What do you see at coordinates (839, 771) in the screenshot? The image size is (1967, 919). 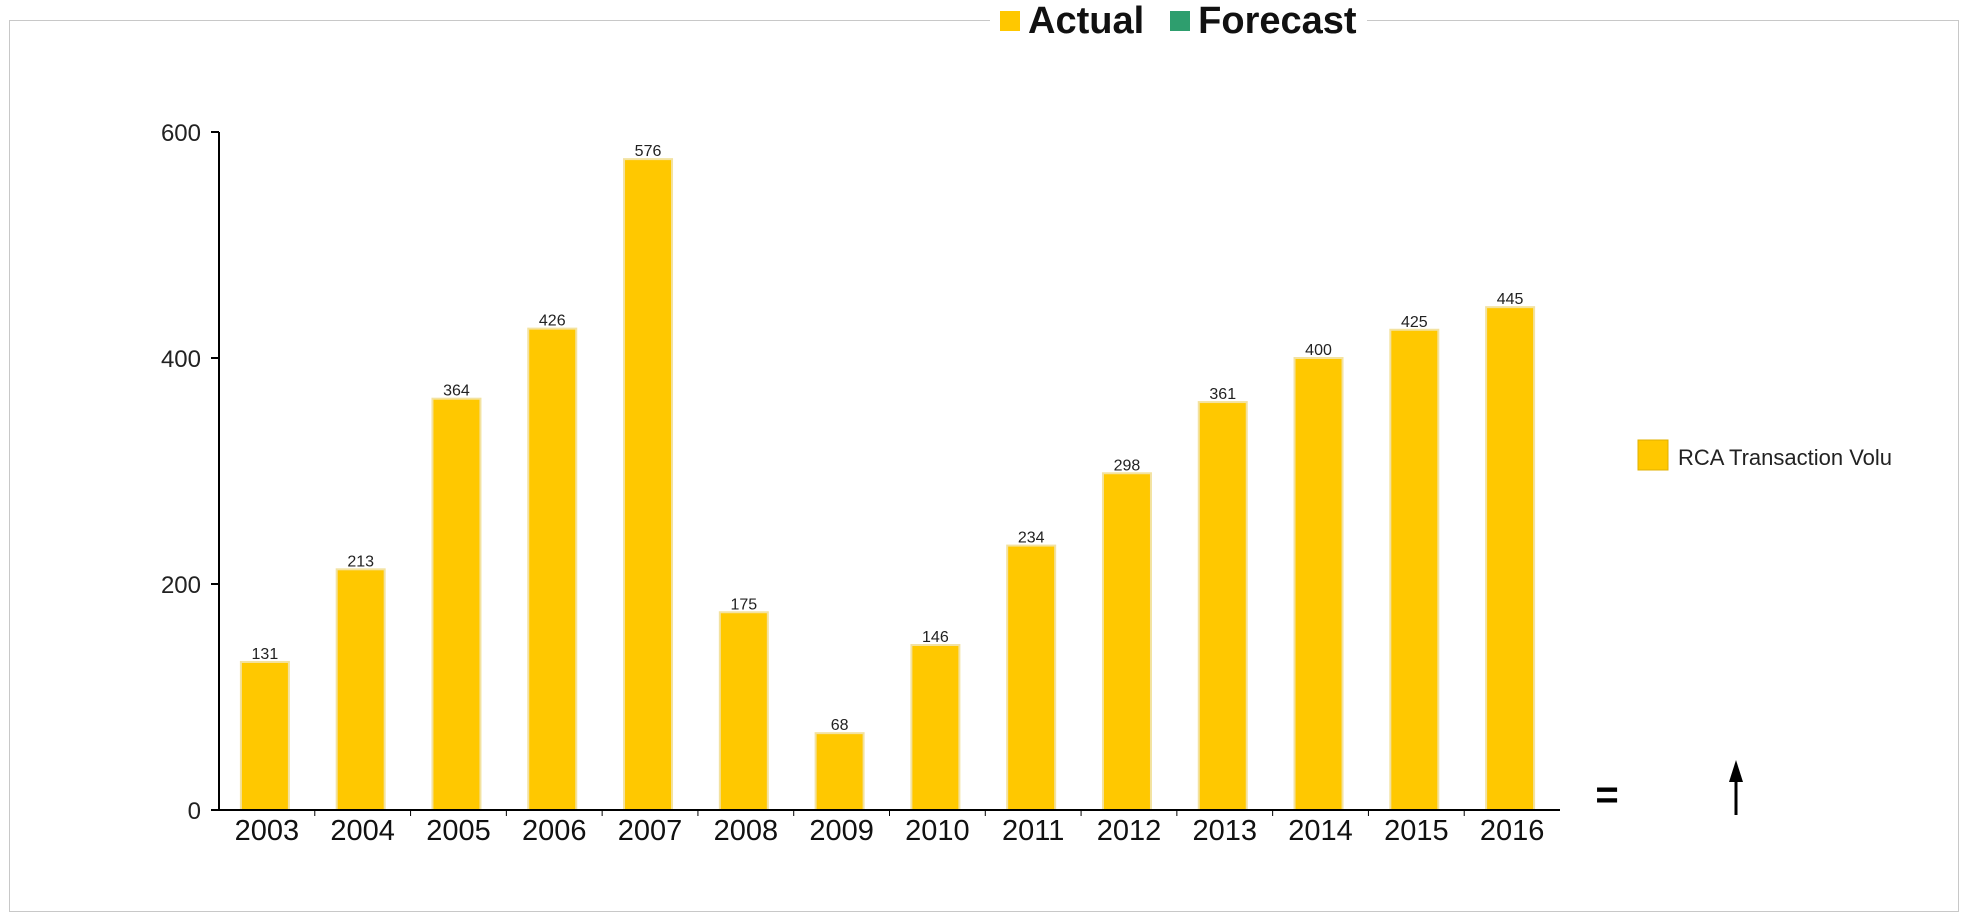 I see `bar-2009` at bounding box center [839, 771].